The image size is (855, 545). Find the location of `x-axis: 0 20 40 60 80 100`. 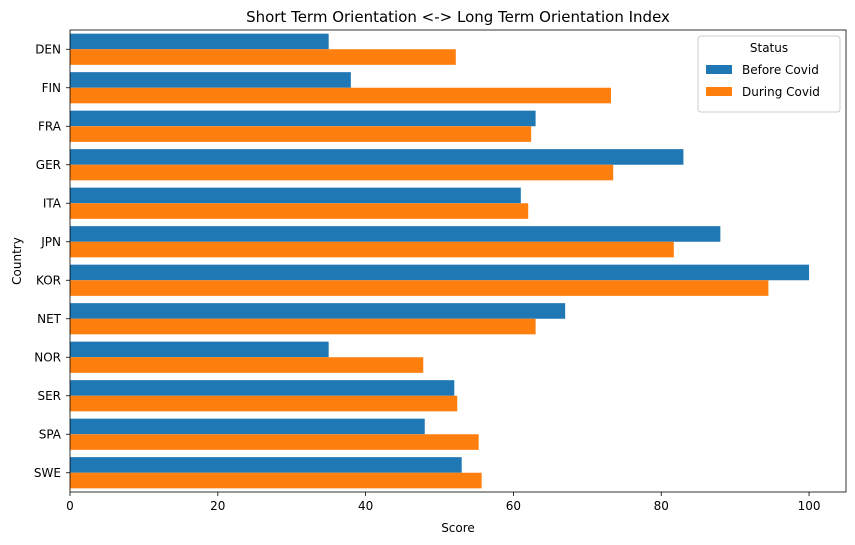

x-axis: 0 20 40 60 80 100 is located at coordinates (443, 502).